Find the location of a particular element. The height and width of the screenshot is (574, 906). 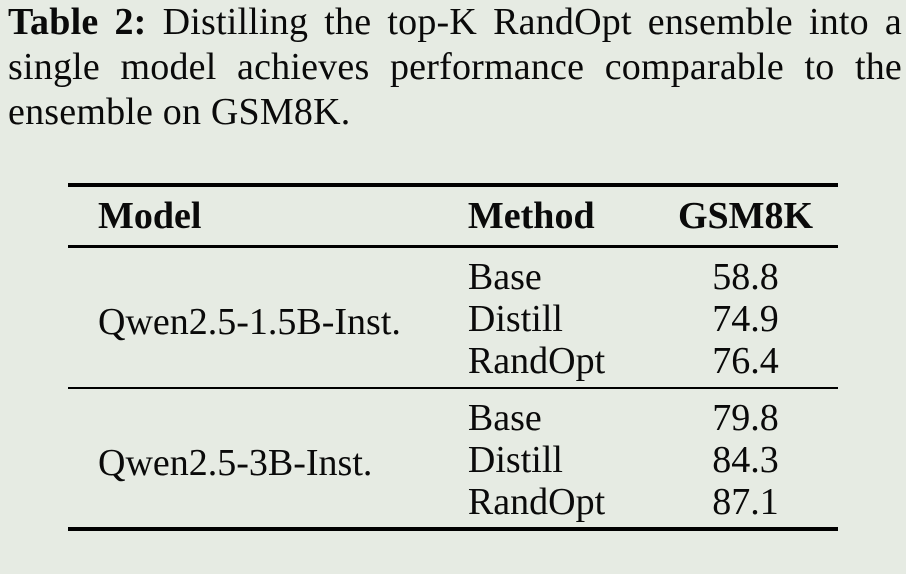

table-row: RandOpt 76.4 is located at coordinates (453, 365).